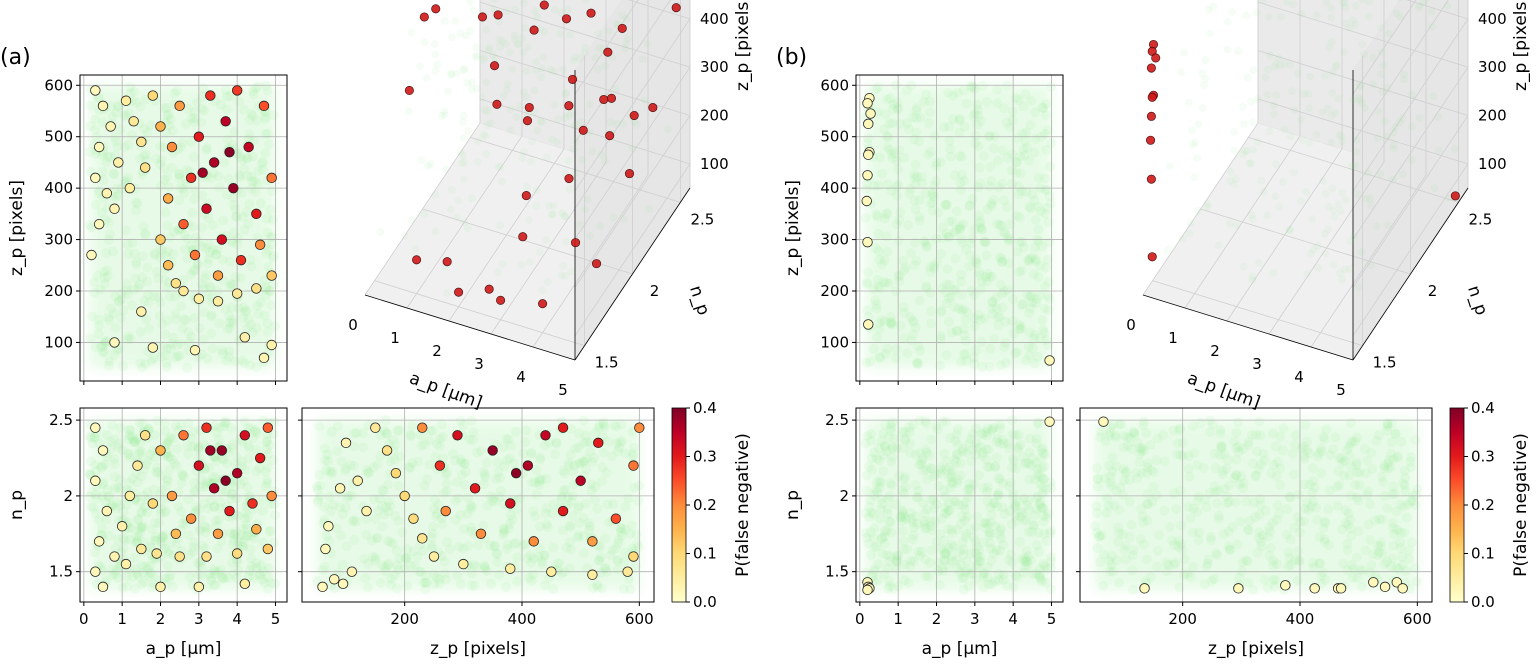 Image resolution: width=1536 pixels, height=670 pixels. Describe the element at coordinates (1182, 619) in the screenshot. I see `x-tick-label: 200` at that location.